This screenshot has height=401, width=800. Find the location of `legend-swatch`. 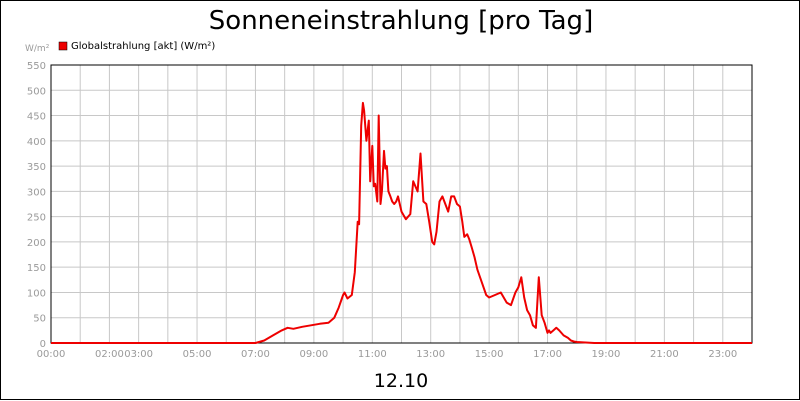

legend-swatch is located at coordinates (63, 46).